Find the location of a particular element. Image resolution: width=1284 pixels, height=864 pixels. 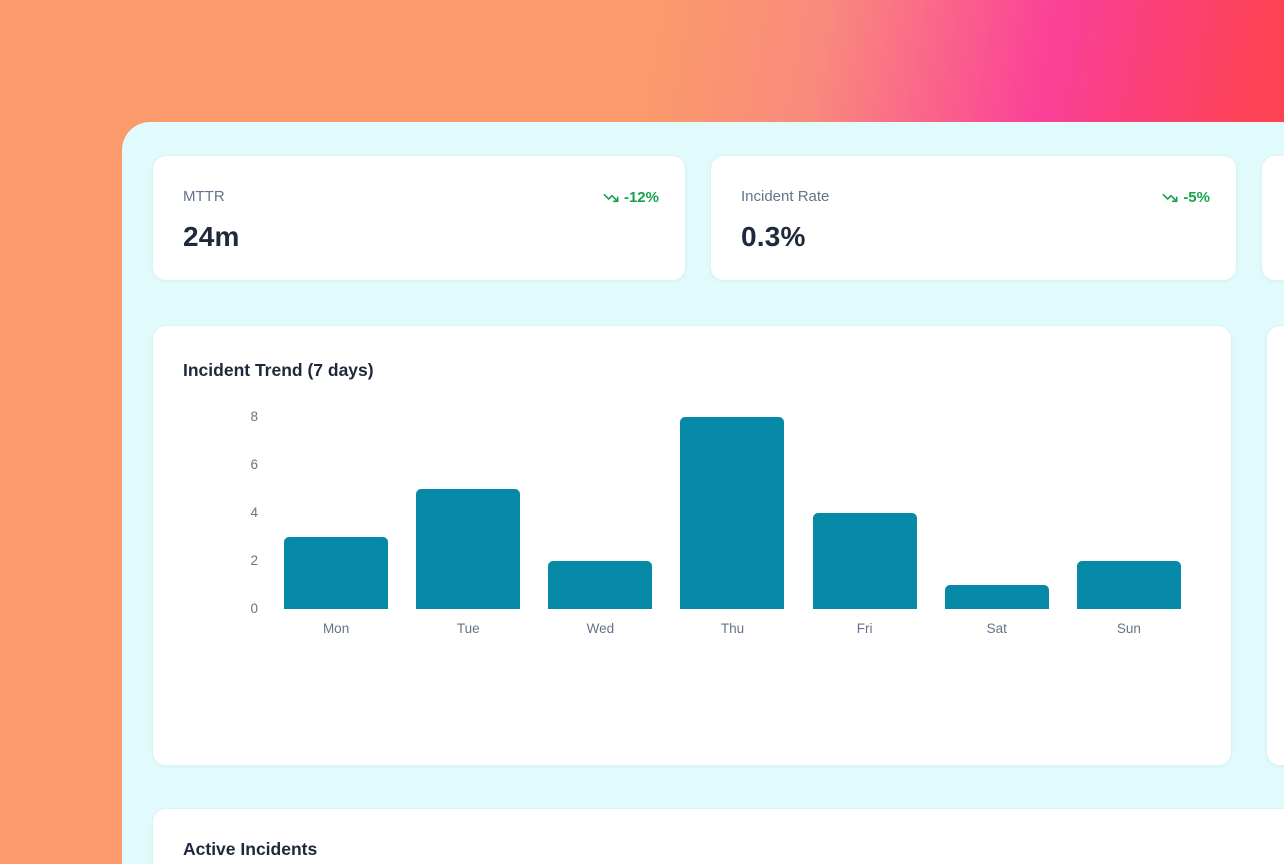

stat-label: MTTR is located at coordinates (204, 196).